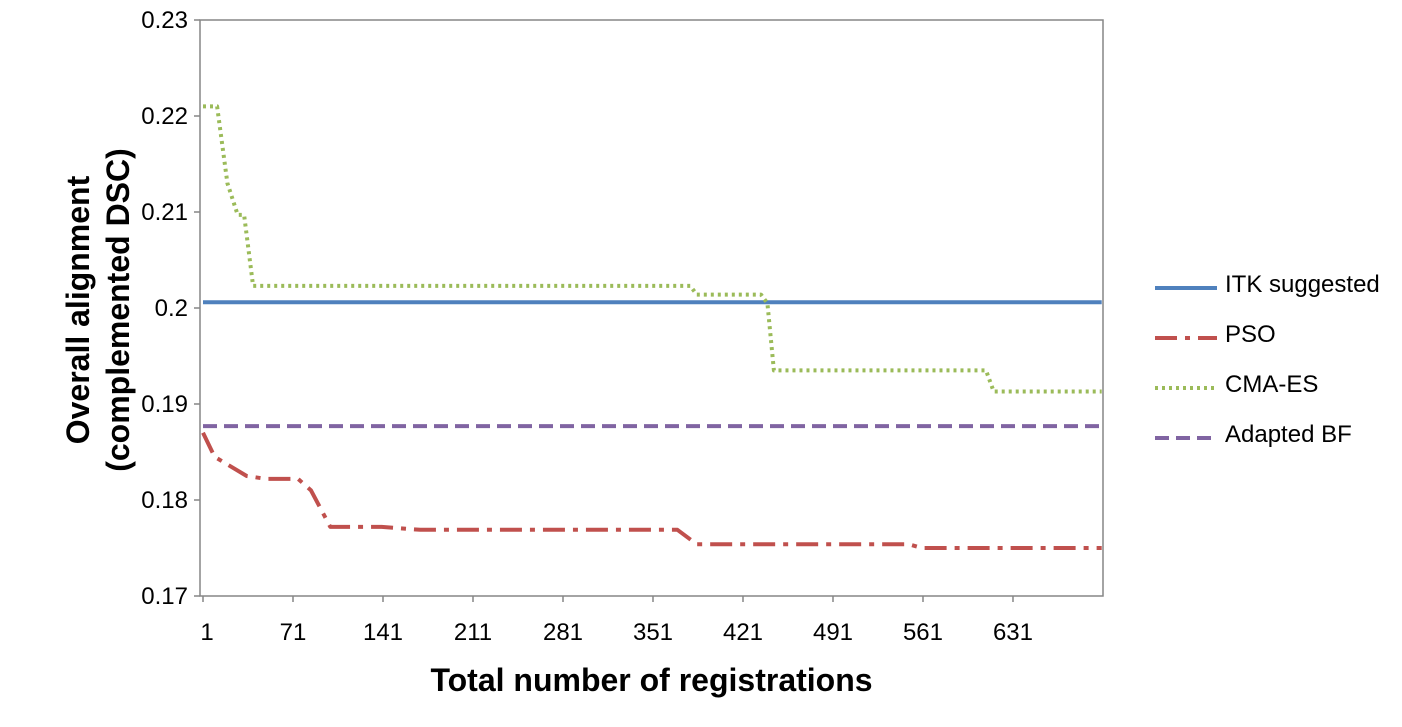 The height and width of the screenshot is (727, 1402). I want to click on y-axis: 0.23 0.22 0.21 0.2 0.19 0.18 0.17, so click(170, 308).